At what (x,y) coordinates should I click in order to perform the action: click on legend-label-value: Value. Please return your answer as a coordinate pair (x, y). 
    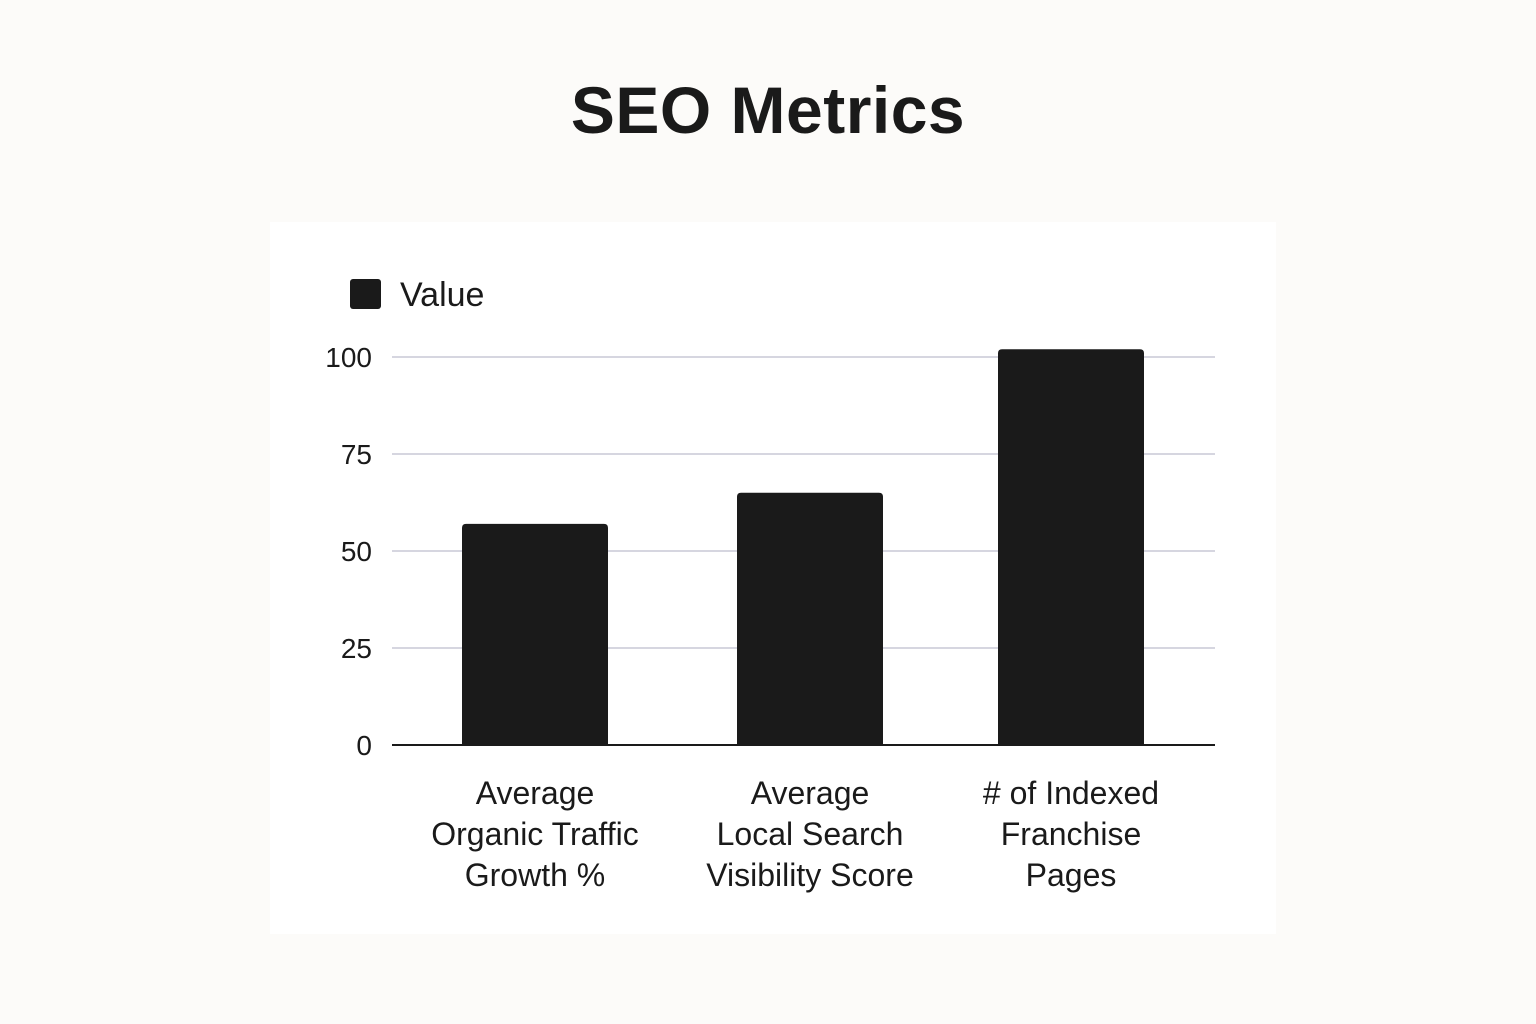
    Looking at the image, I should click on (442, 295).